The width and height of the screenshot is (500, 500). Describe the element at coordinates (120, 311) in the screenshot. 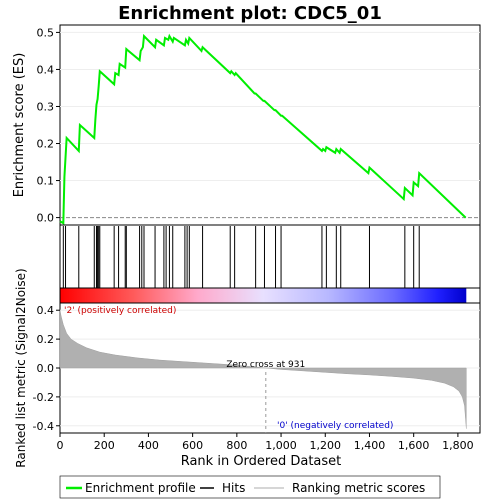

I see `positive-label: '2' (positively correlated)` at that location.